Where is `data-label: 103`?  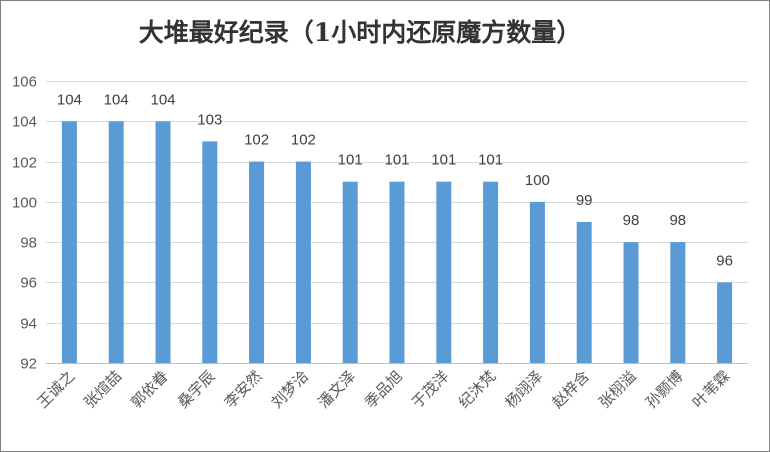 data-label: 103 is located at coordinates (209, 119).